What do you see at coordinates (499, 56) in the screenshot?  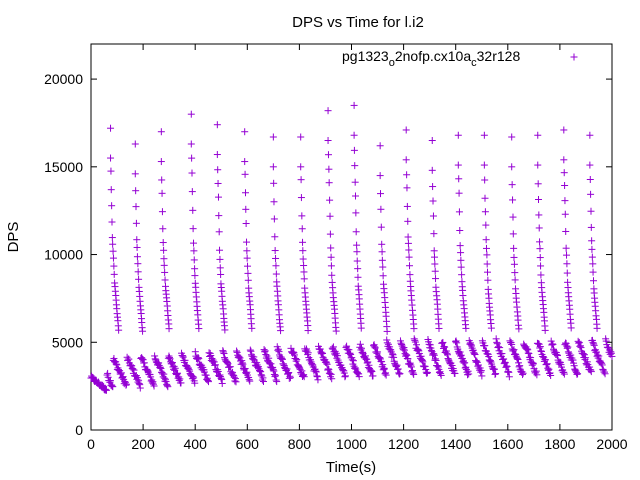 I see `legend-label-part: 32r128` at bounding box center [499, 56].